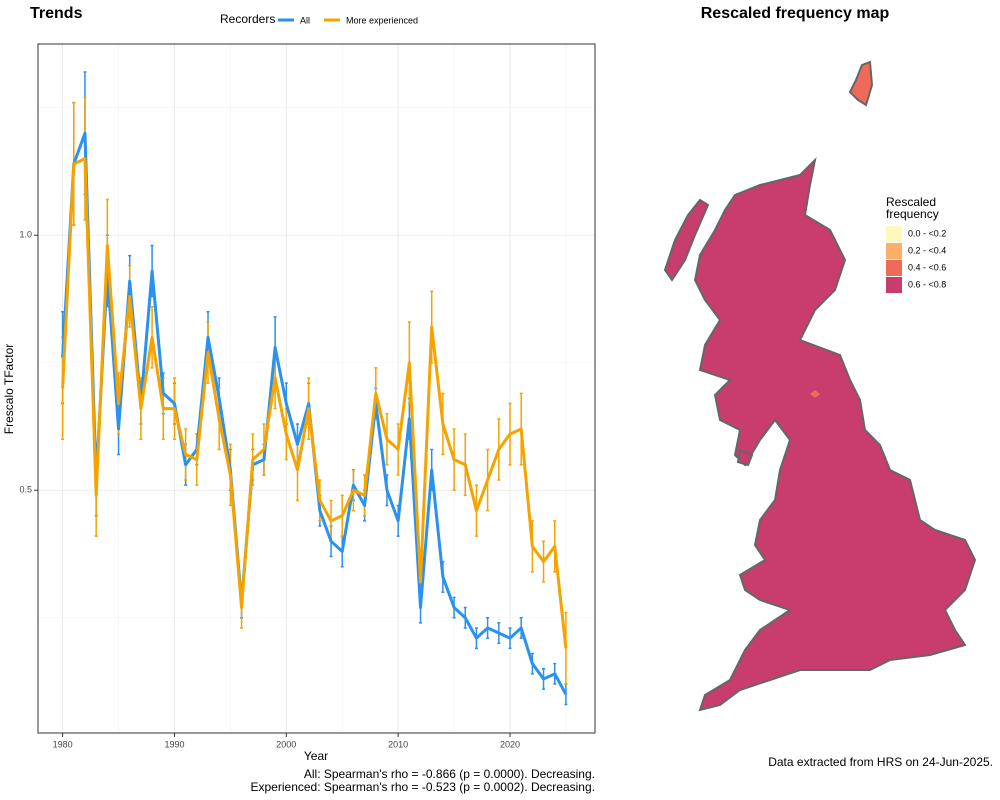 This screenshot has height=800, width=1000. I want to click on x-axis-label: Year, so click(316, 756).